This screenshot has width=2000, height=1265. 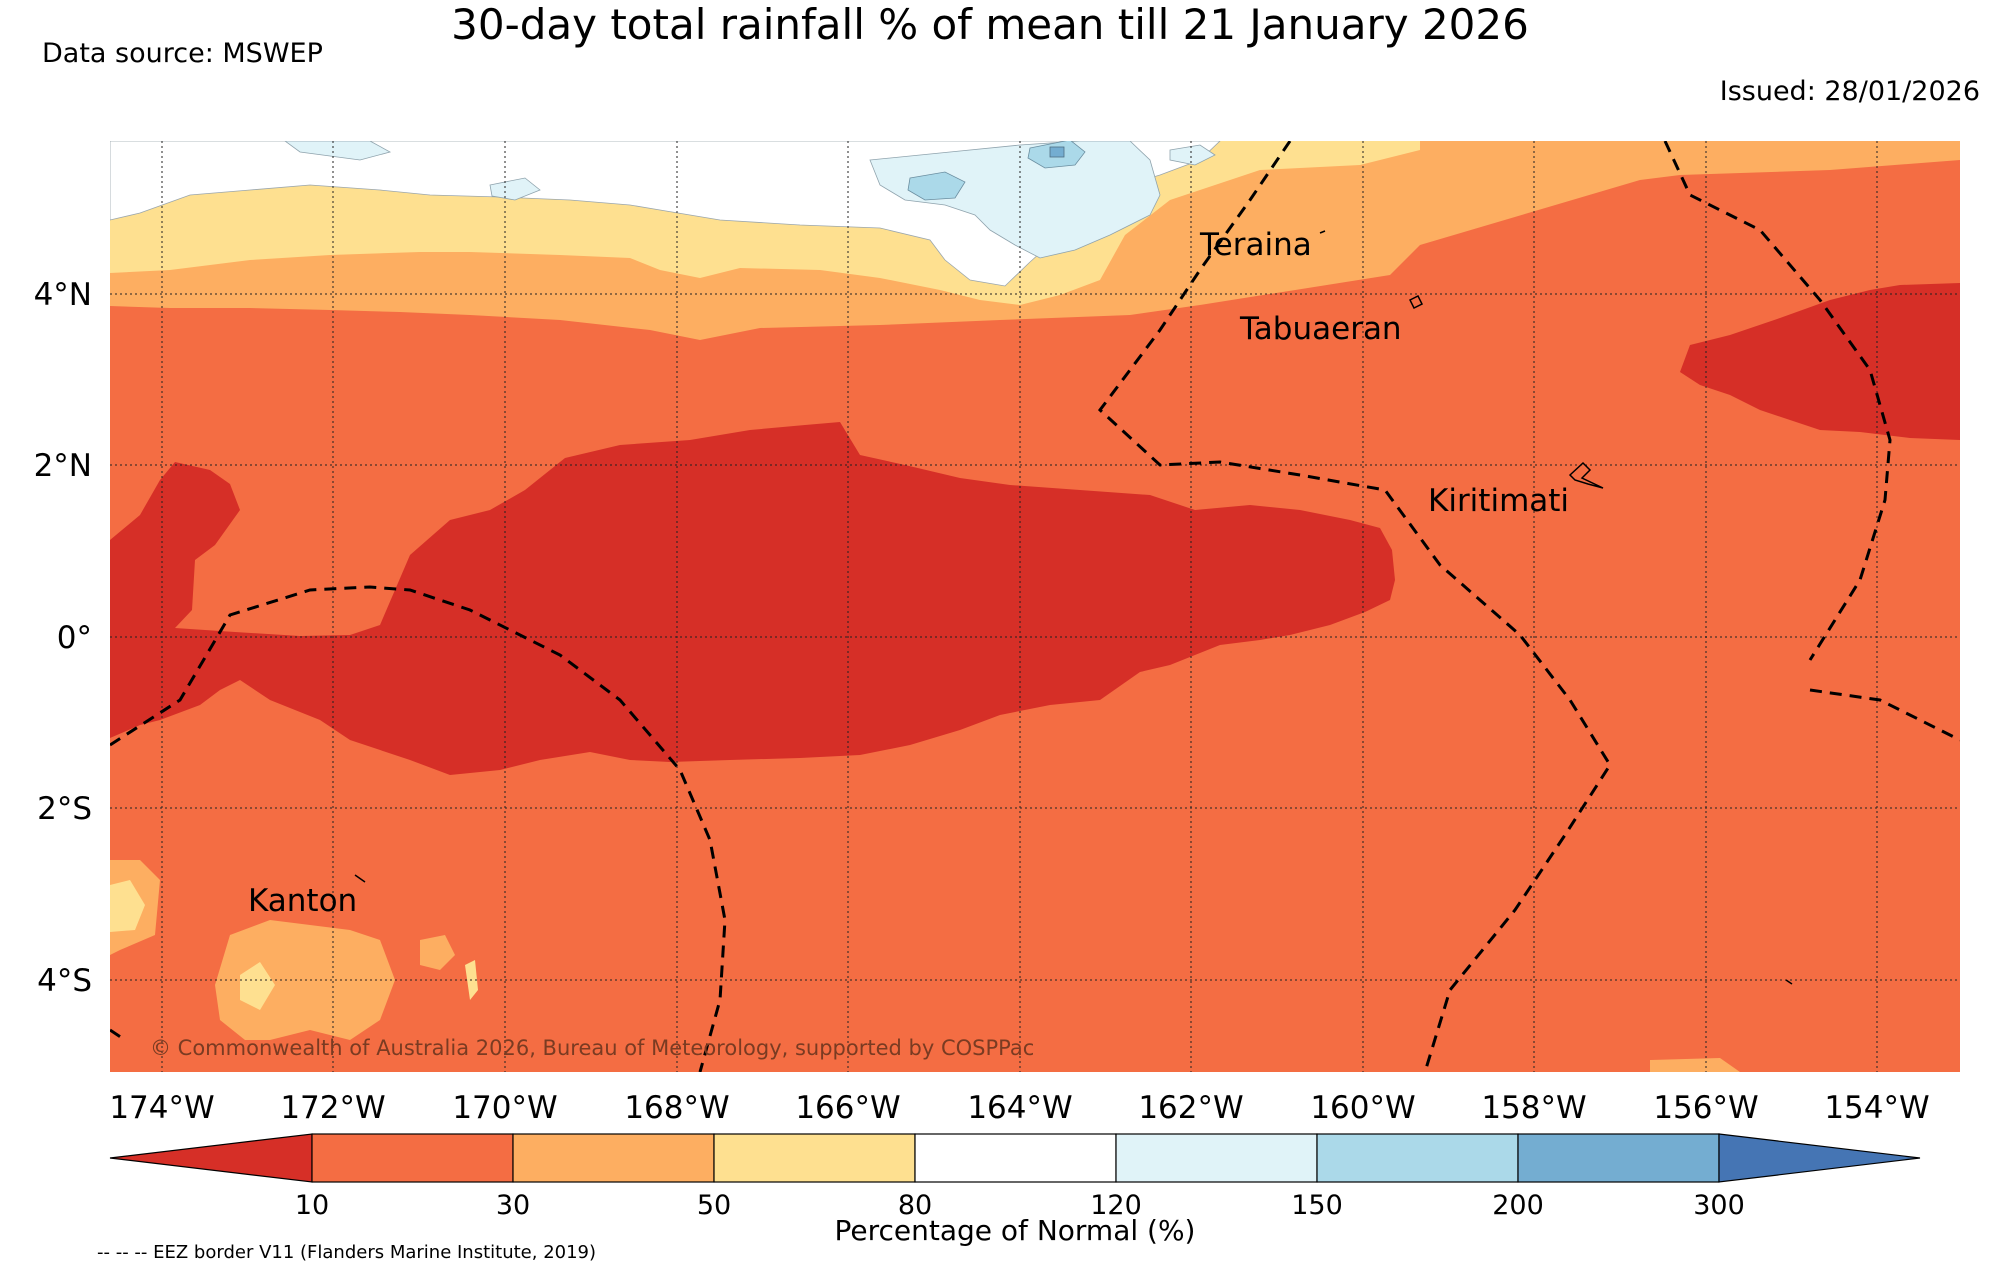 What do you see at coordinates (1533, 1108) in the screenshot?
I see `lon-label: 158°W` at bounding box center [1533, 1108].